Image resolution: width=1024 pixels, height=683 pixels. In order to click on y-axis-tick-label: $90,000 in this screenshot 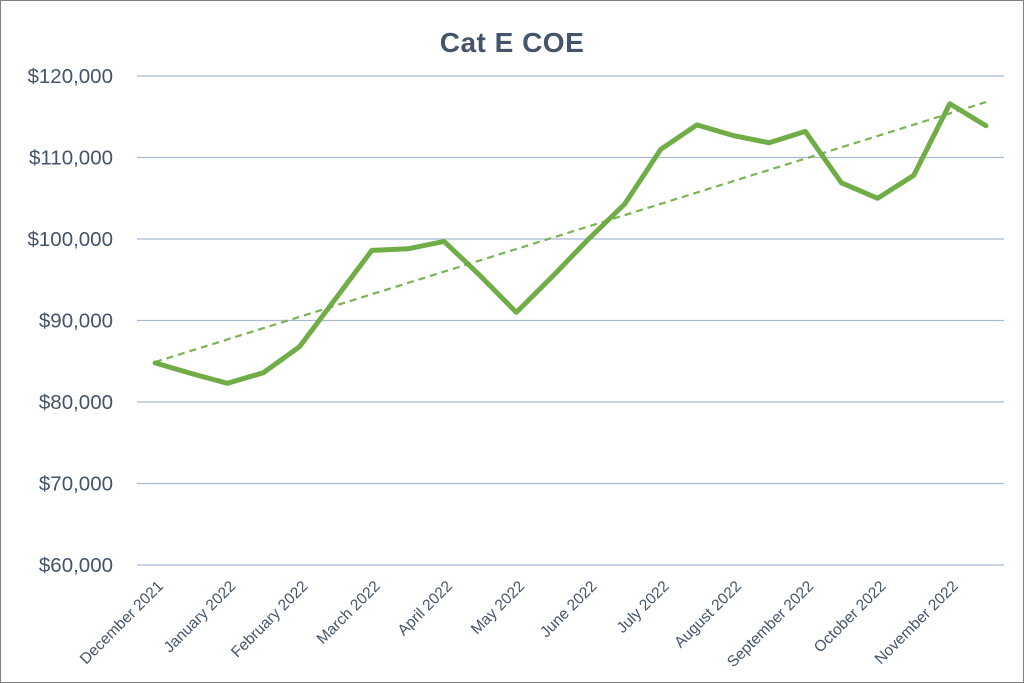, I will do `click(76, 321)`.